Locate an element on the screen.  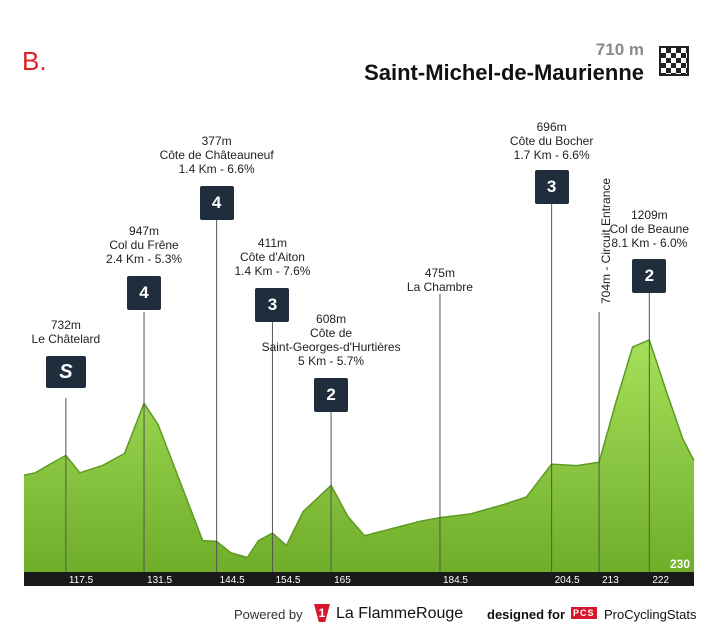
marker-alt-label: 732m is located at coordinates (65, 325).